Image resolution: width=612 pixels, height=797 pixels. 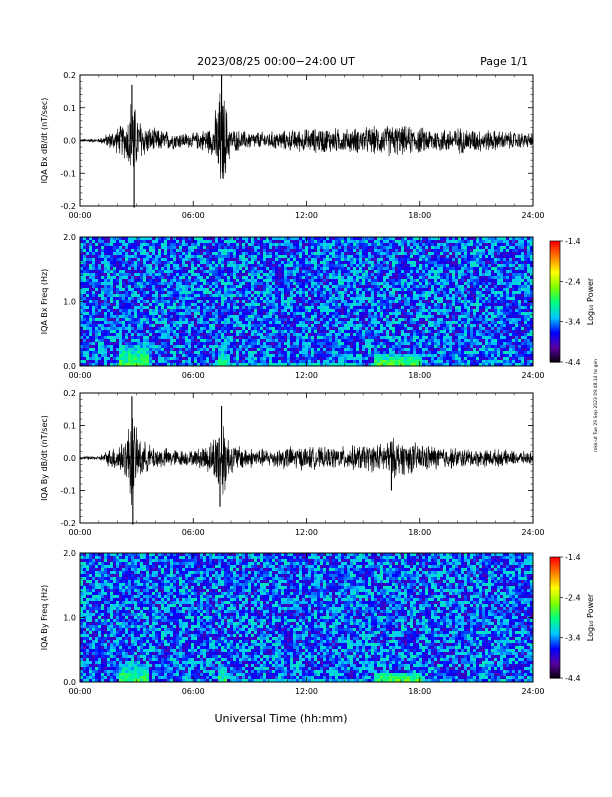 What do you see at coordinates (276, 61) in the screenshot?
I see `chart-title: 2023/08/25 00:00−24:00 UT` at bounding box center [276, 61].